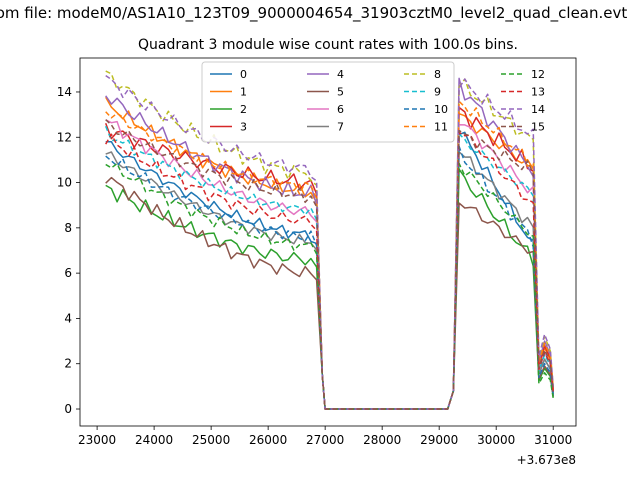  Describe the element at coordinates (439, 440) in the screenshot. I see `x-tick-label: 29000` at that location.